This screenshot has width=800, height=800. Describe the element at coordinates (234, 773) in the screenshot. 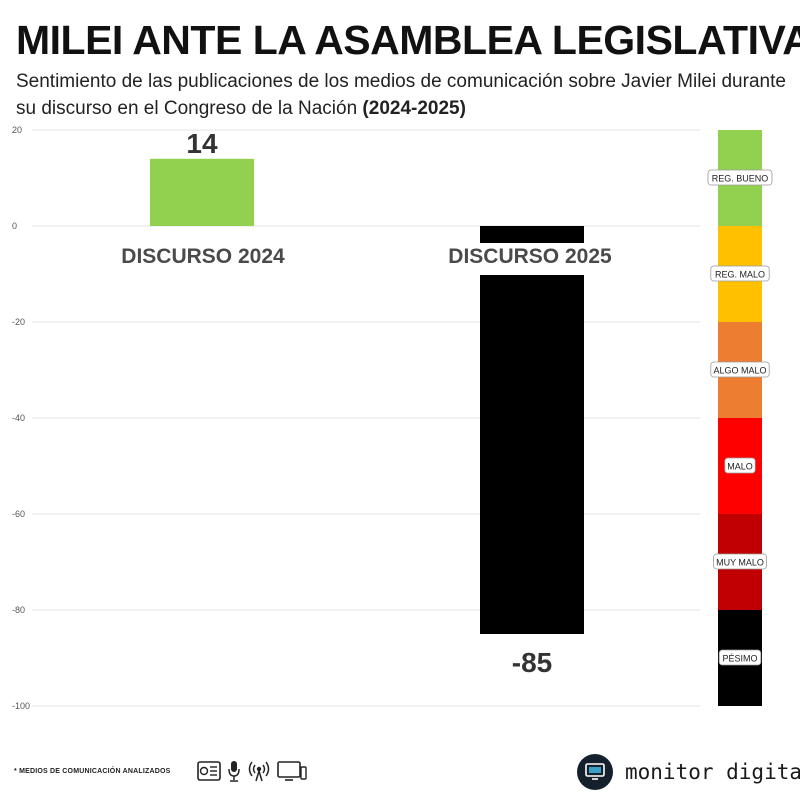

I see `microphone-icon` at that location.